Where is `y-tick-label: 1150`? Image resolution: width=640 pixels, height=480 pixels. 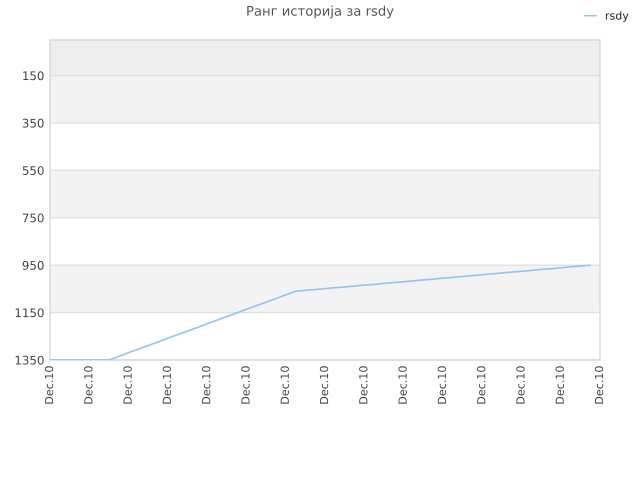
y-tick-label: 1150 is located at coordinates (30, 313).